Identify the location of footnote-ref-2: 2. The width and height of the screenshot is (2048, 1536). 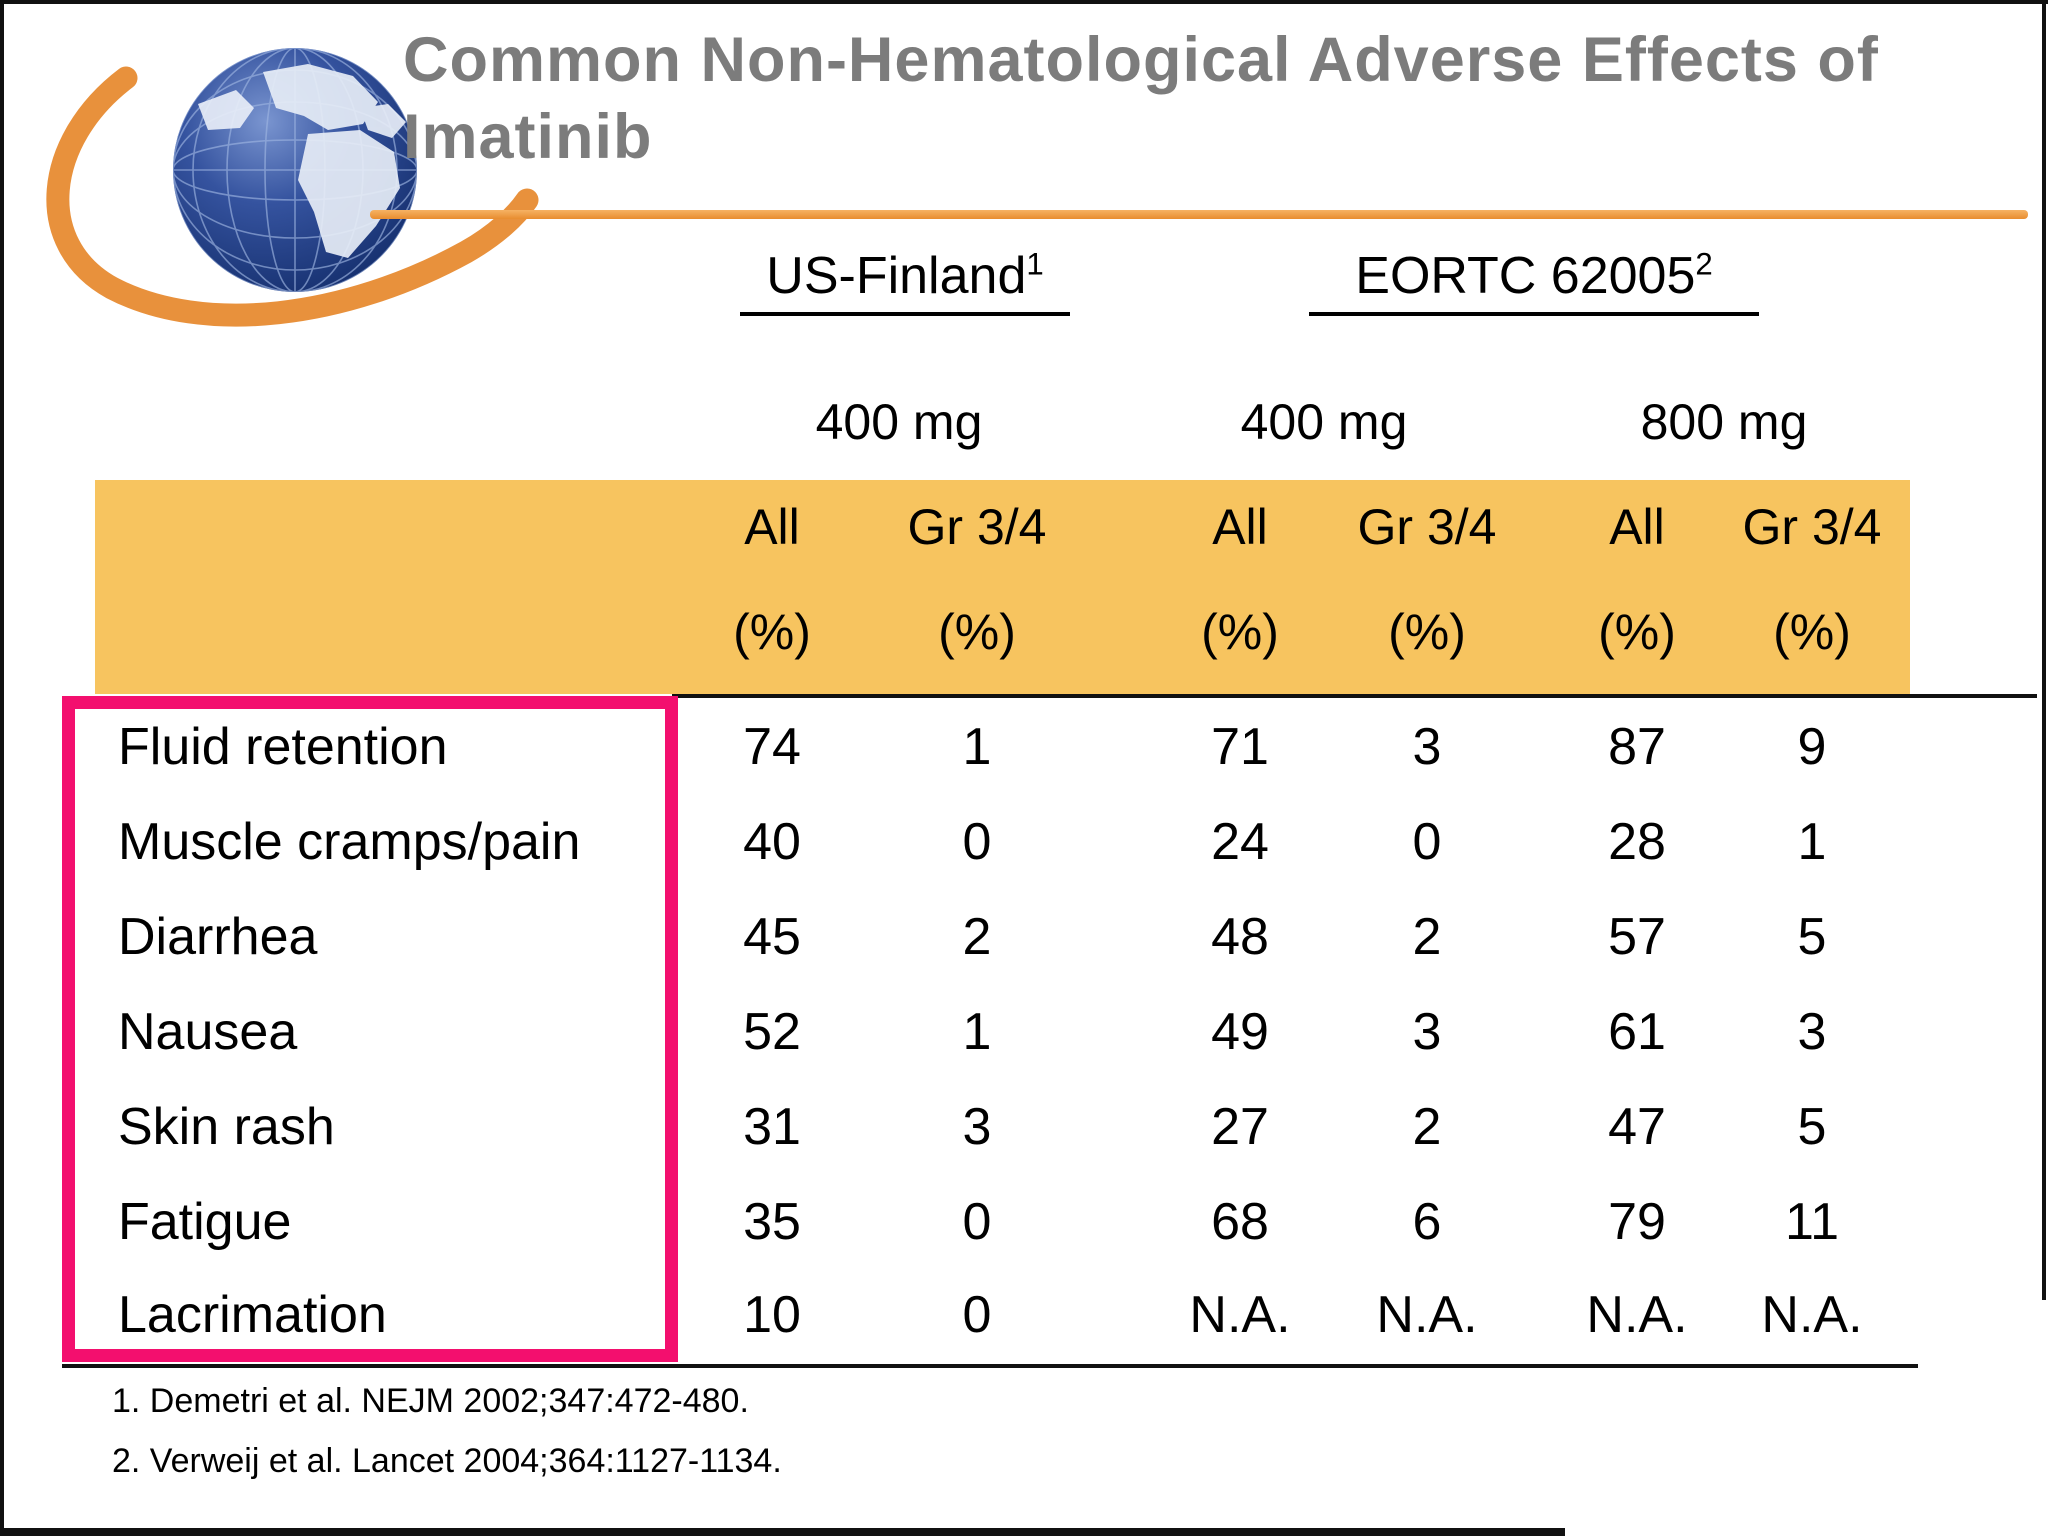
(1704, 264).